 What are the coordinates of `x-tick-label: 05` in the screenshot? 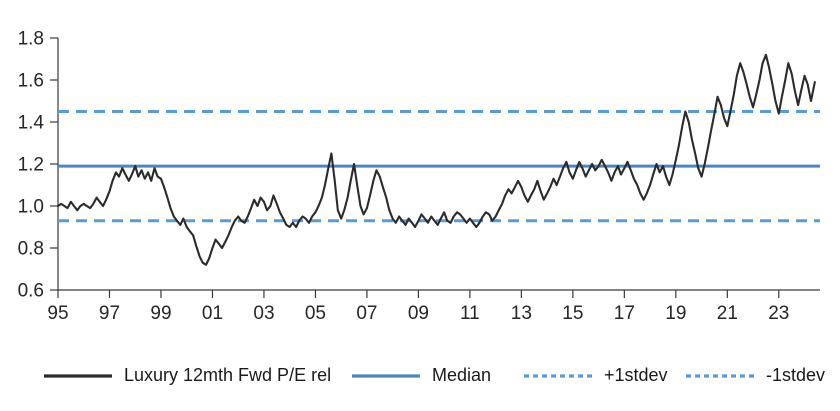 It's located at (315, 313).